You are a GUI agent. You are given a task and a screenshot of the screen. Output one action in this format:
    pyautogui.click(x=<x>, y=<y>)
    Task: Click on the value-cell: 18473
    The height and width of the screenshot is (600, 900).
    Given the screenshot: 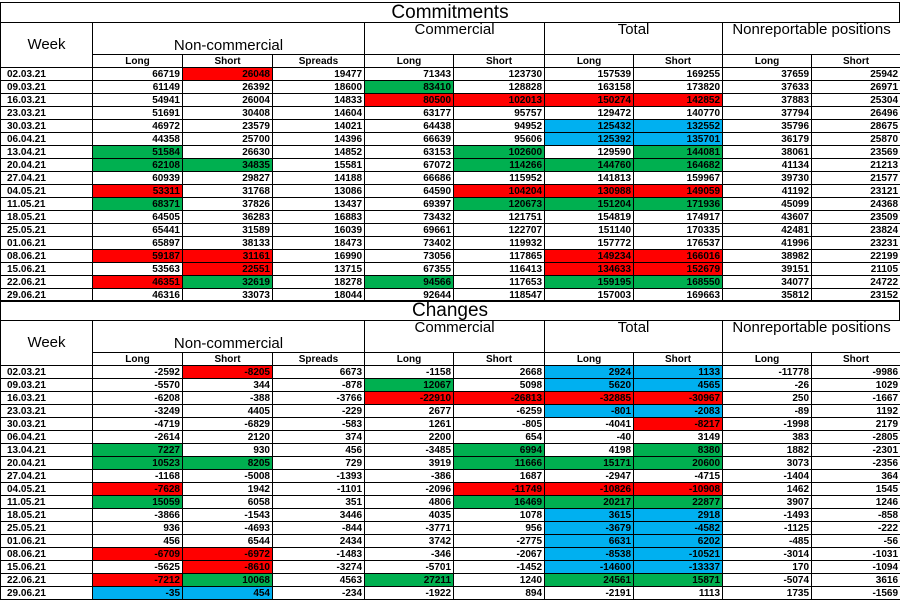 What is the action you would take?
    pyautogui.click(x=319, y=243)
    